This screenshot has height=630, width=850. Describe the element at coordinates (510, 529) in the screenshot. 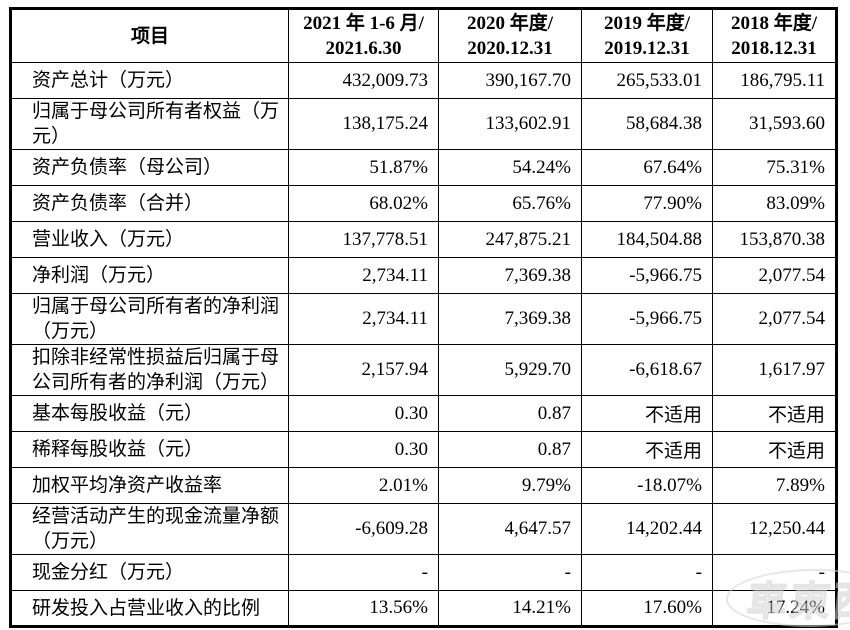

I see `value-cell: 4,647.57` at that location.